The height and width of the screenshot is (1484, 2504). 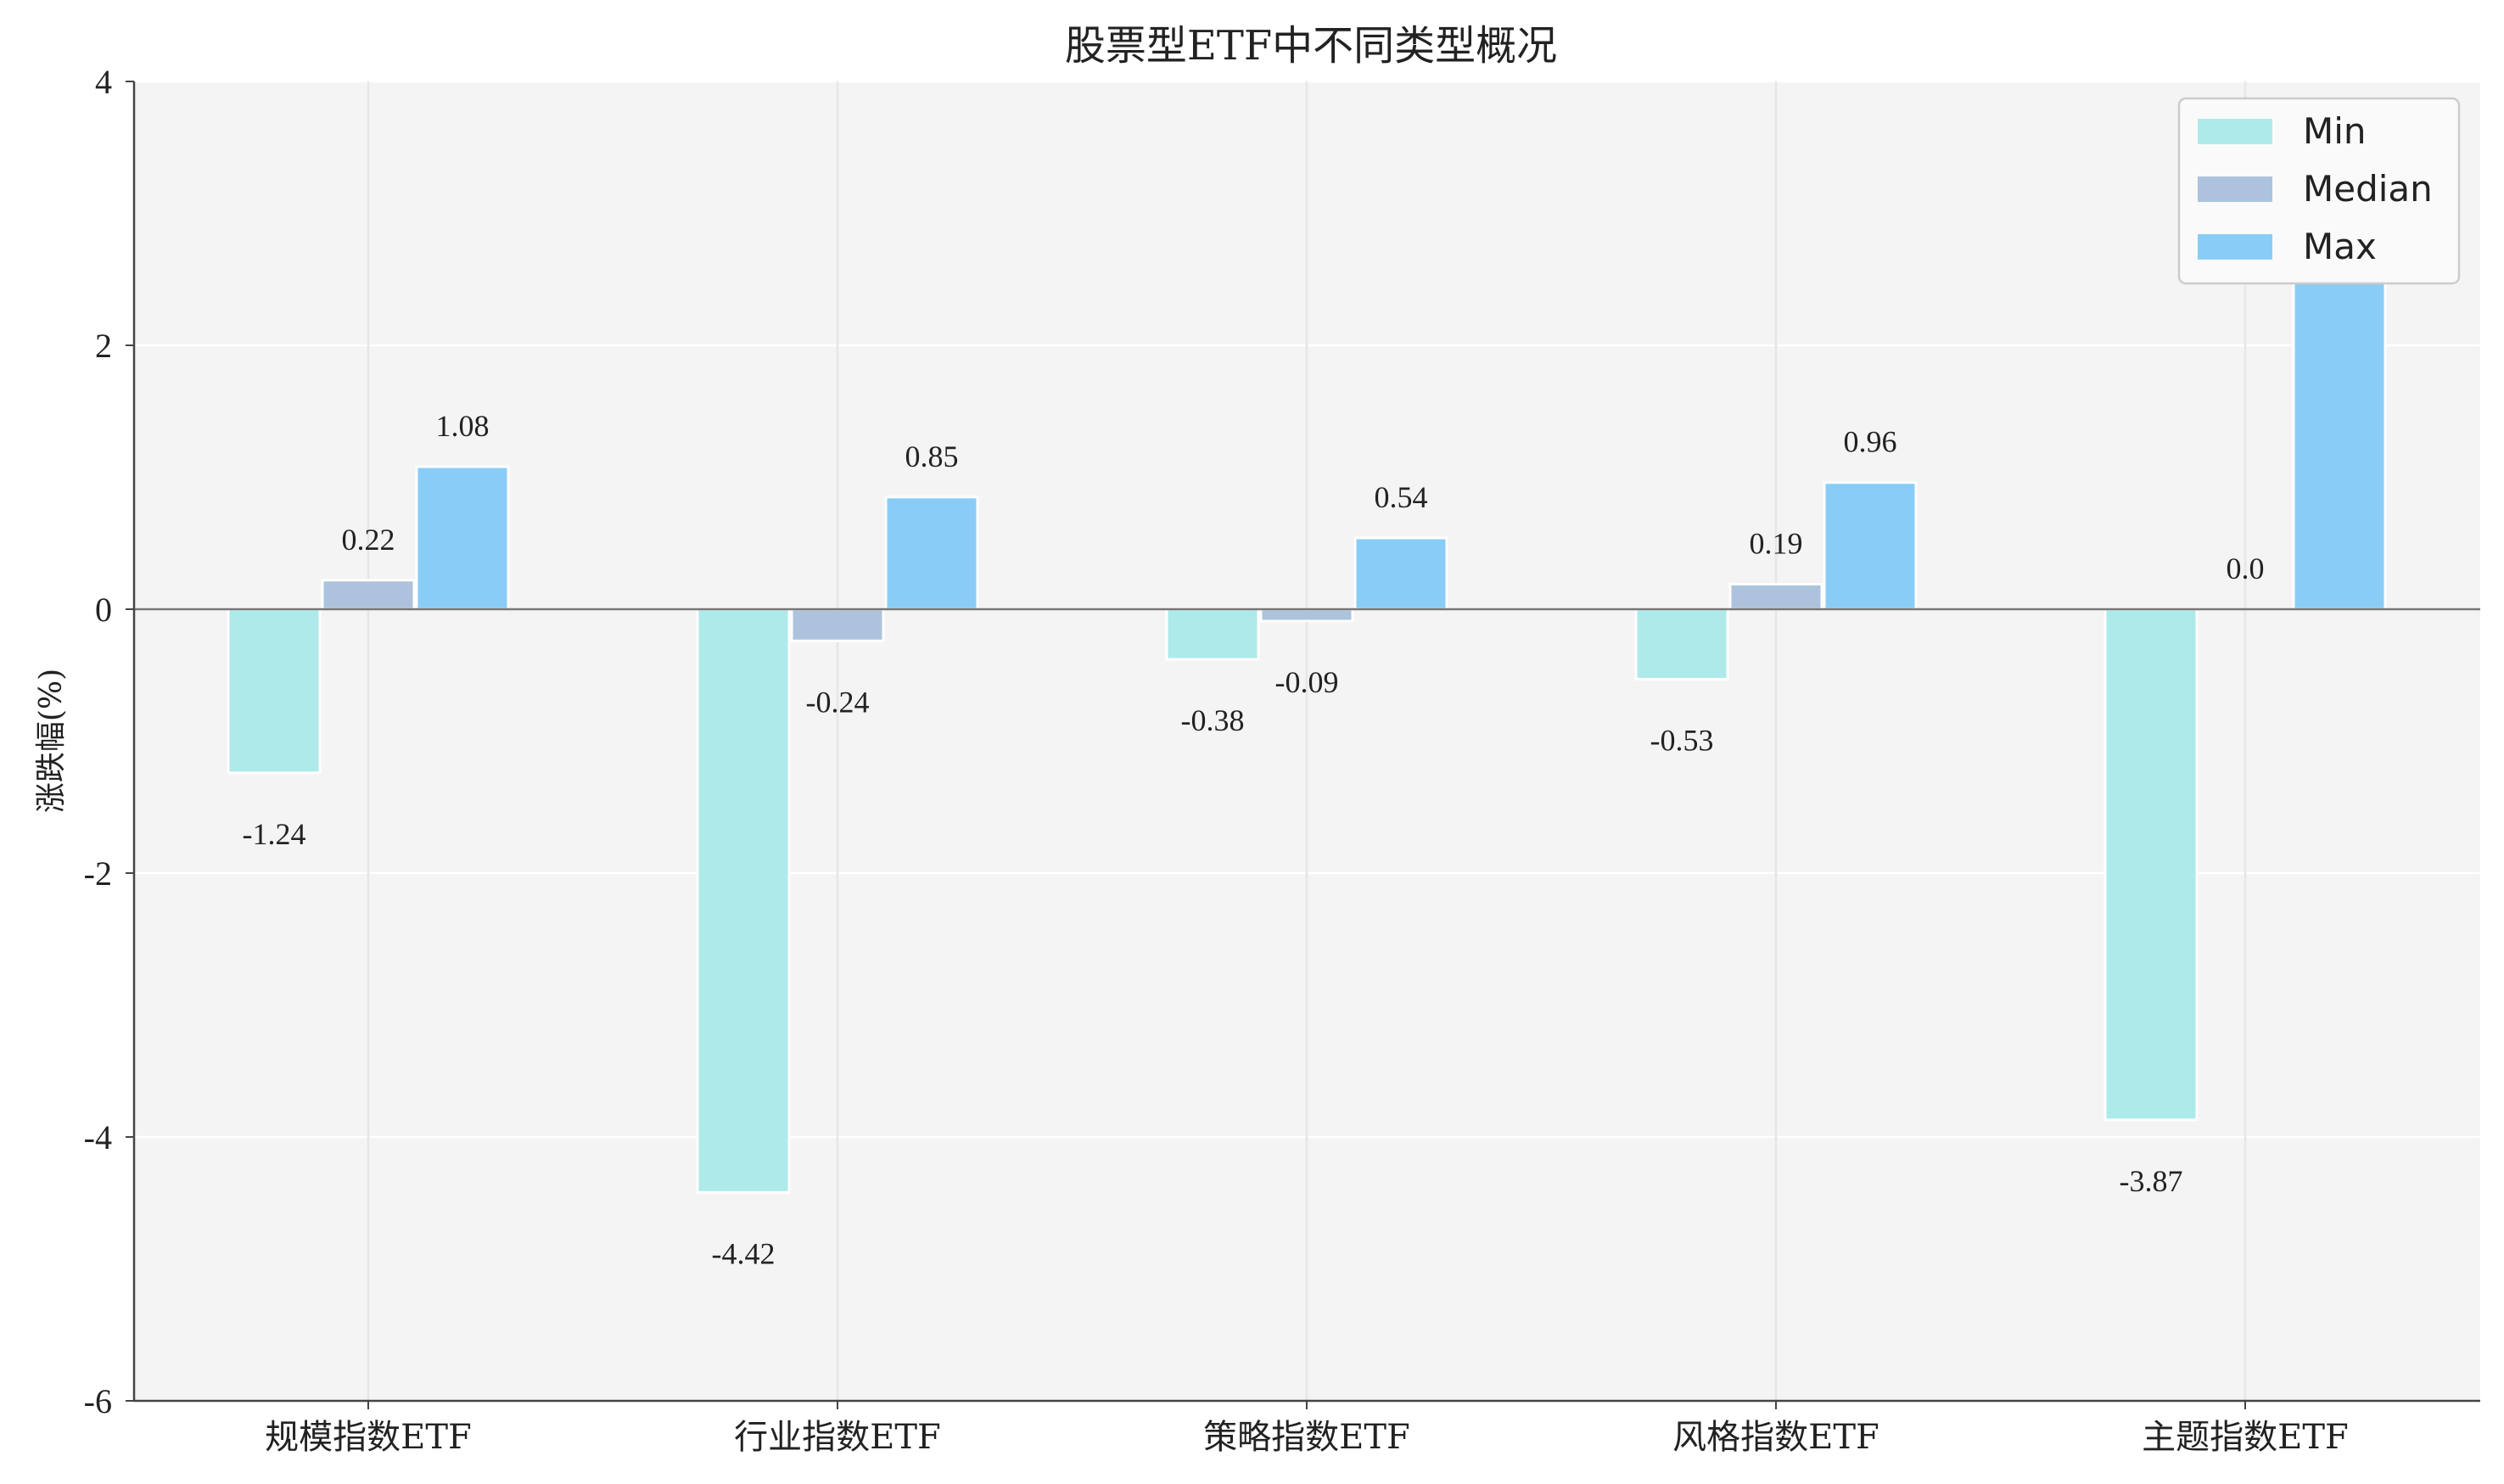 What do you see at coordinates (1871, 442) in the screenshot?
I see `data-label-max-3: 0.96` at bounding box center [1871, 442].